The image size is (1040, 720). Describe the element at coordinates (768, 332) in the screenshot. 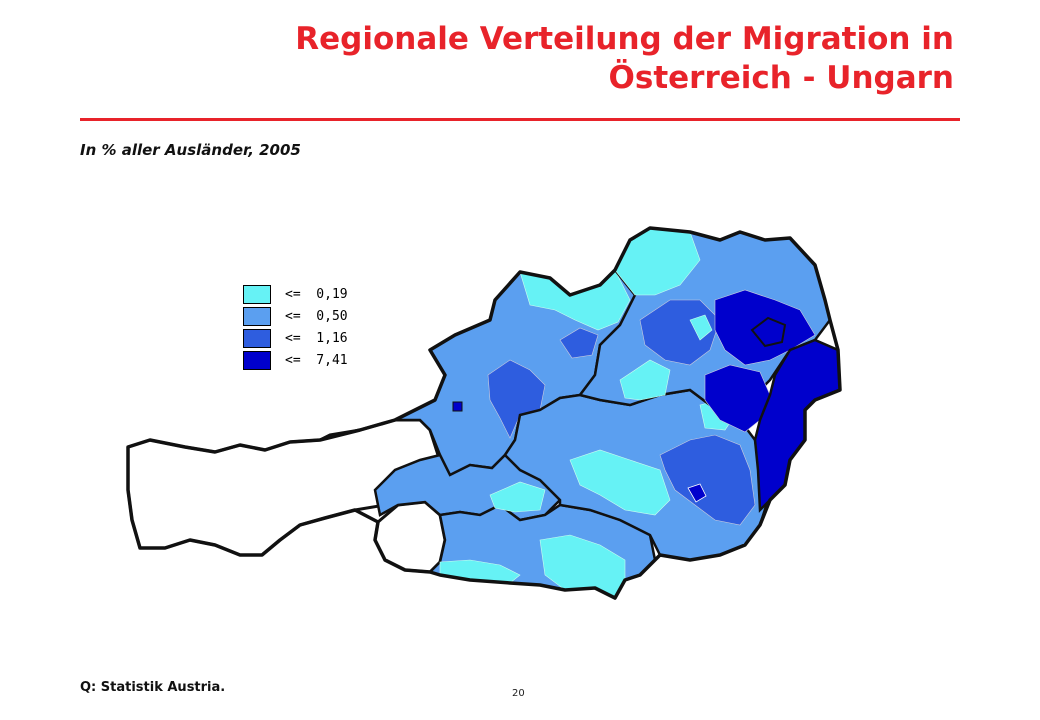

I see `region-vienna` at that location.